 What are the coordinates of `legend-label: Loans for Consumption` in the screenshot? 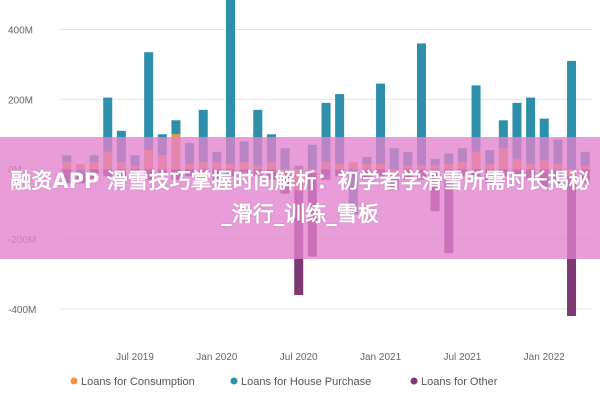 It's located at (138, 382).